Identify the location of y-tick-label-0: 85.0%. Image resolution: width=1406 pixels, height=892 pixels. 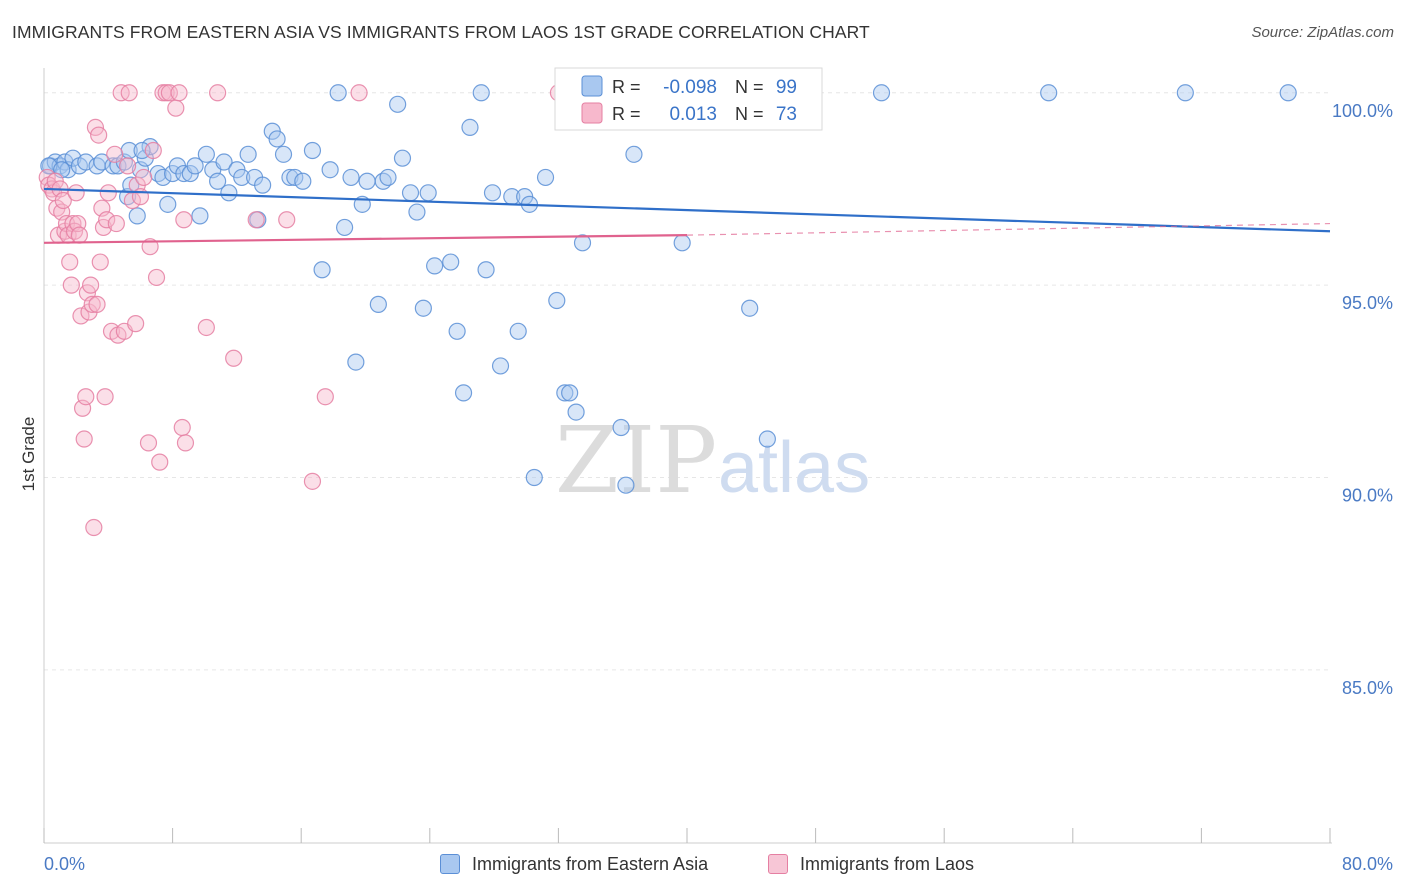
(1367, 688).